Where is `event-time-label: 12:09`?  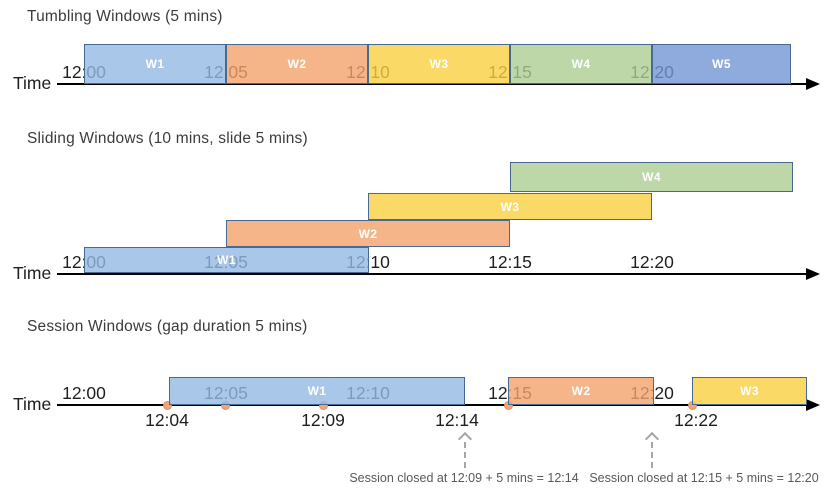
event-time-label: 12:09 is located at coordinates (323, 420).